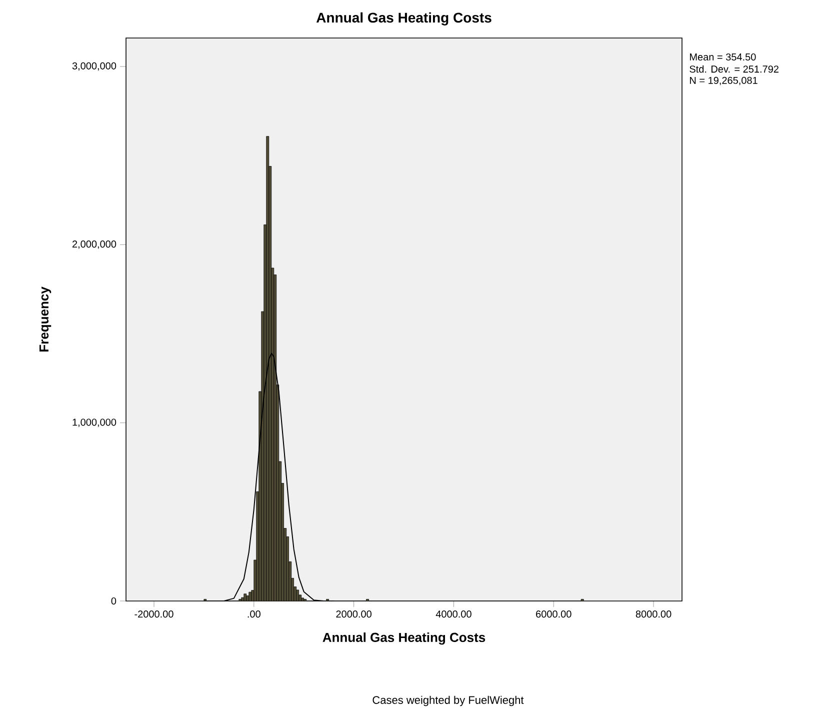  I want to click on text: Mean = 354.50, so click(723, 57).